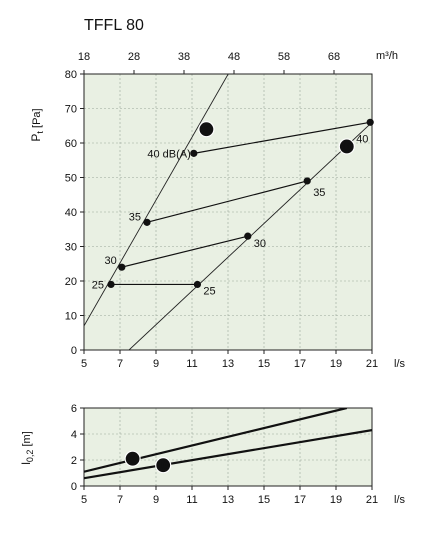 This screenshot has width=427, height=544. I want to click on main-y-tick-label-0: 0, so click(74, 351).